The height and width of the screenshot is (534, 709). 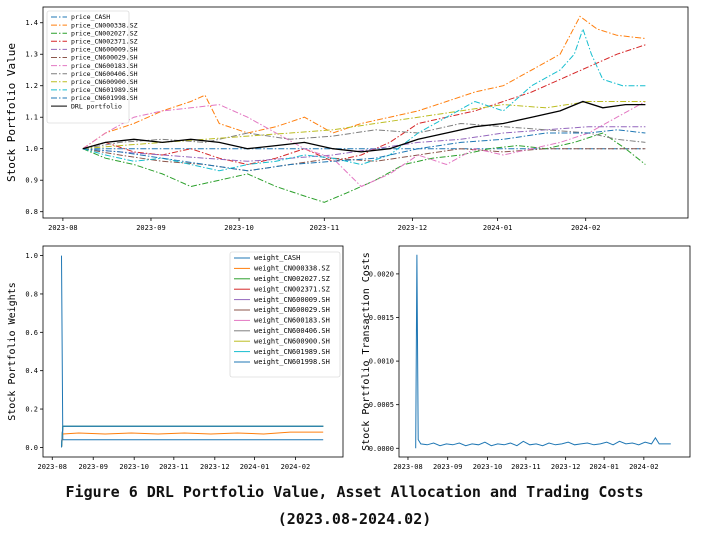 What do you see at coordinates (31, 118) in the screenshot?
I see `y-tick-label: 1.1` at bounding box center [31, 118].